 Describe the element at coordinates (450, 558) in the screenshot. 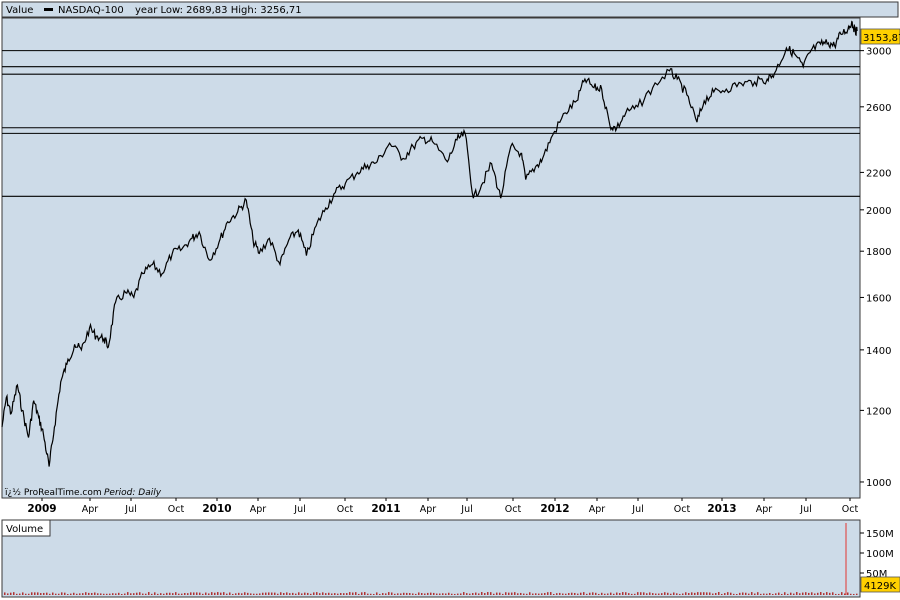

I see `volume-panel: Volume 150M 100M 50M 4129K` at that location.